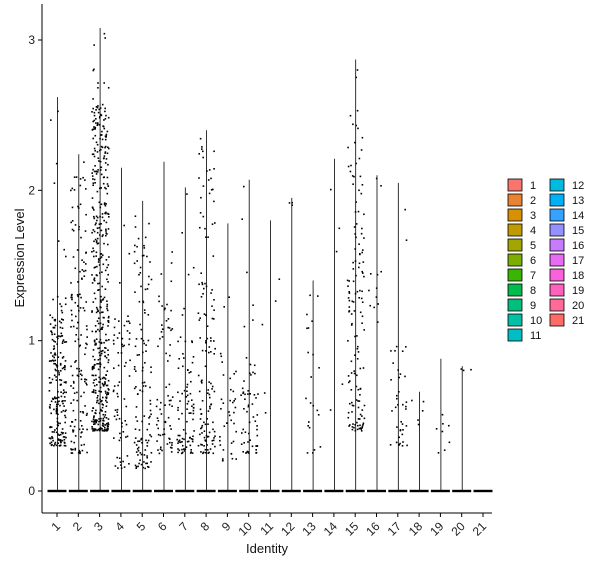 Image resolution: width=600 pixels, height=568 pixels. I want to click on legend-label: 17, so click(578, 261).